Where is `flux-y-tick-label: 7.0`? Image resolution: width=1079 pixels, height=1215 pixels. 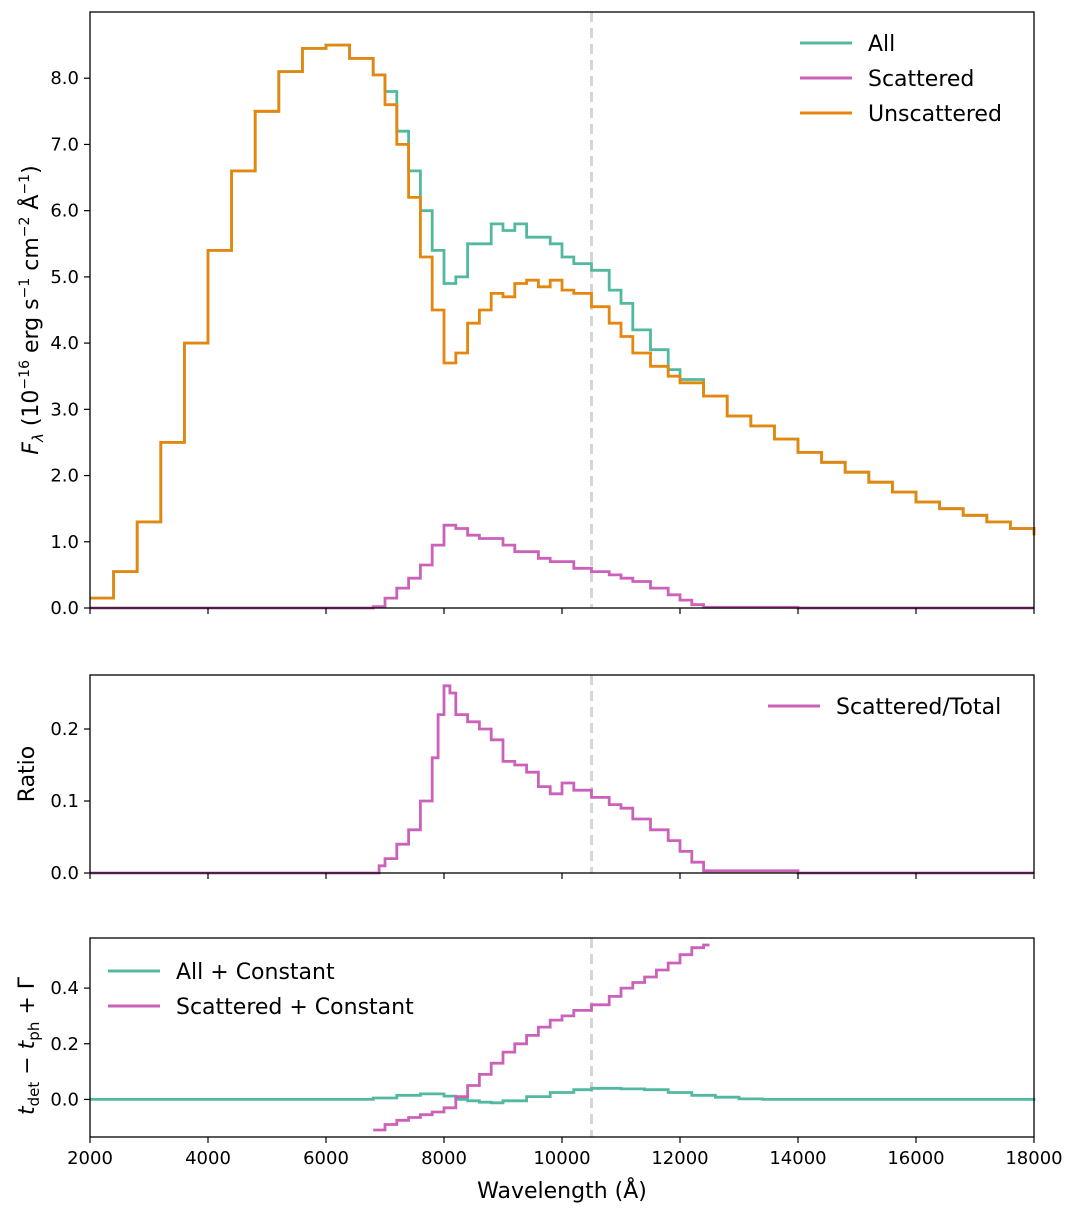
flux-y-tick-label: 7.0 is located at coordinates (64, 144).